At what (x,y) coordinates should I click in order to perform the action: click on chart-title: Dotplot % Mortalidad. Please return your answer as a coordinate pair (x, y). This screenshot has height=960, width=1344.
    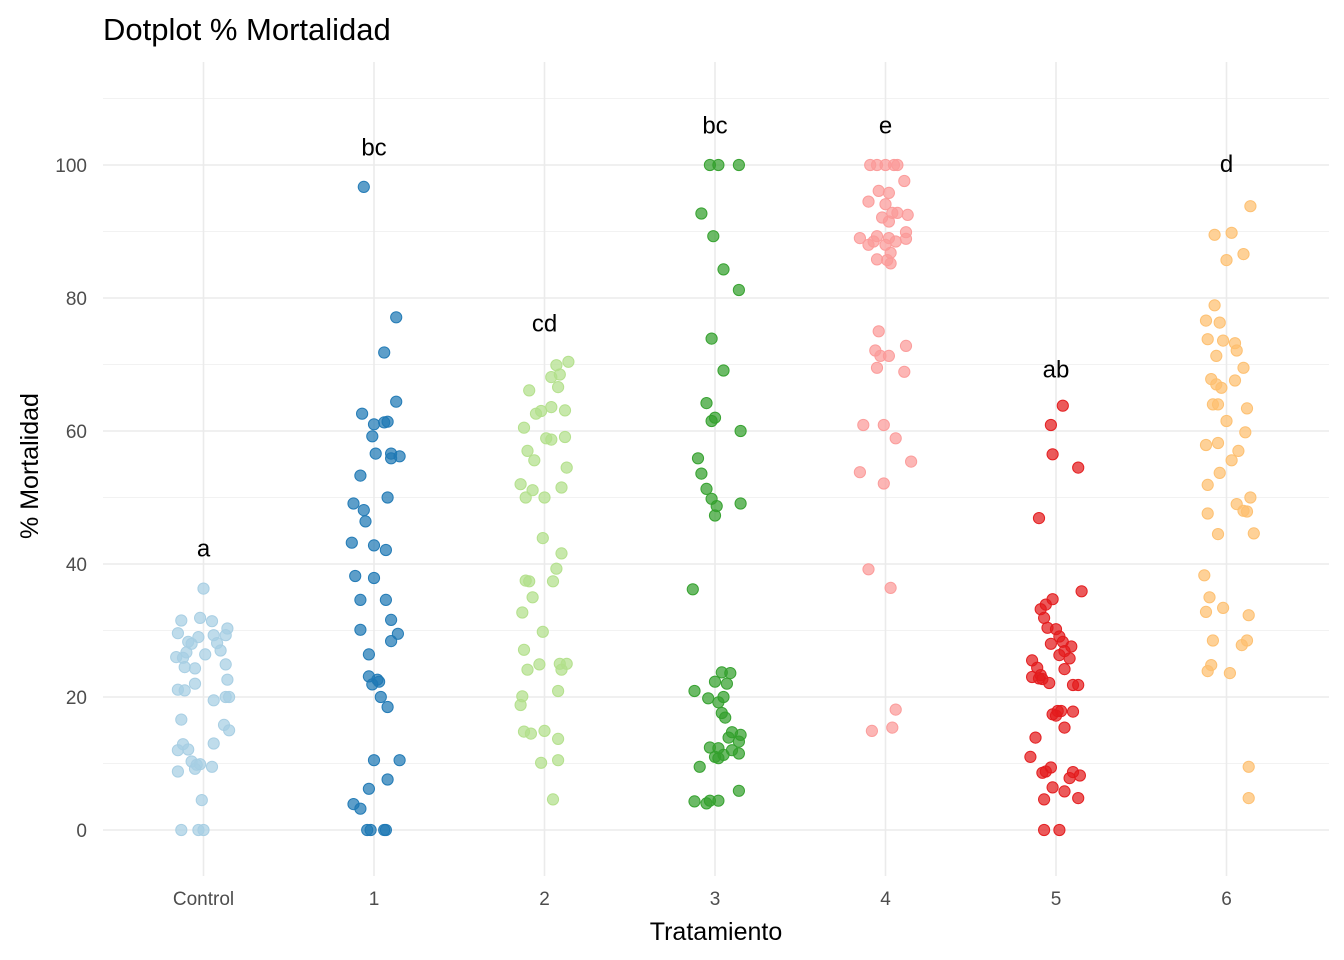
    Looking at the image, I should click on (247, 29).